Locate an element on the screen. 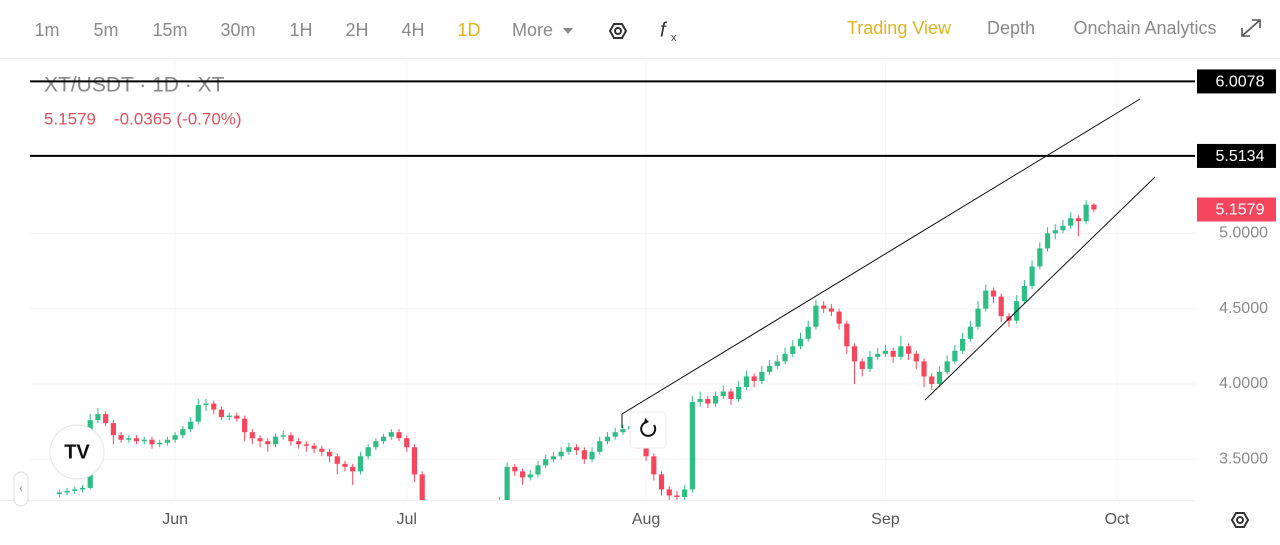 This screenshot has height=545, width=1280. interval-button: 15m is located at coordinates (169, 30).